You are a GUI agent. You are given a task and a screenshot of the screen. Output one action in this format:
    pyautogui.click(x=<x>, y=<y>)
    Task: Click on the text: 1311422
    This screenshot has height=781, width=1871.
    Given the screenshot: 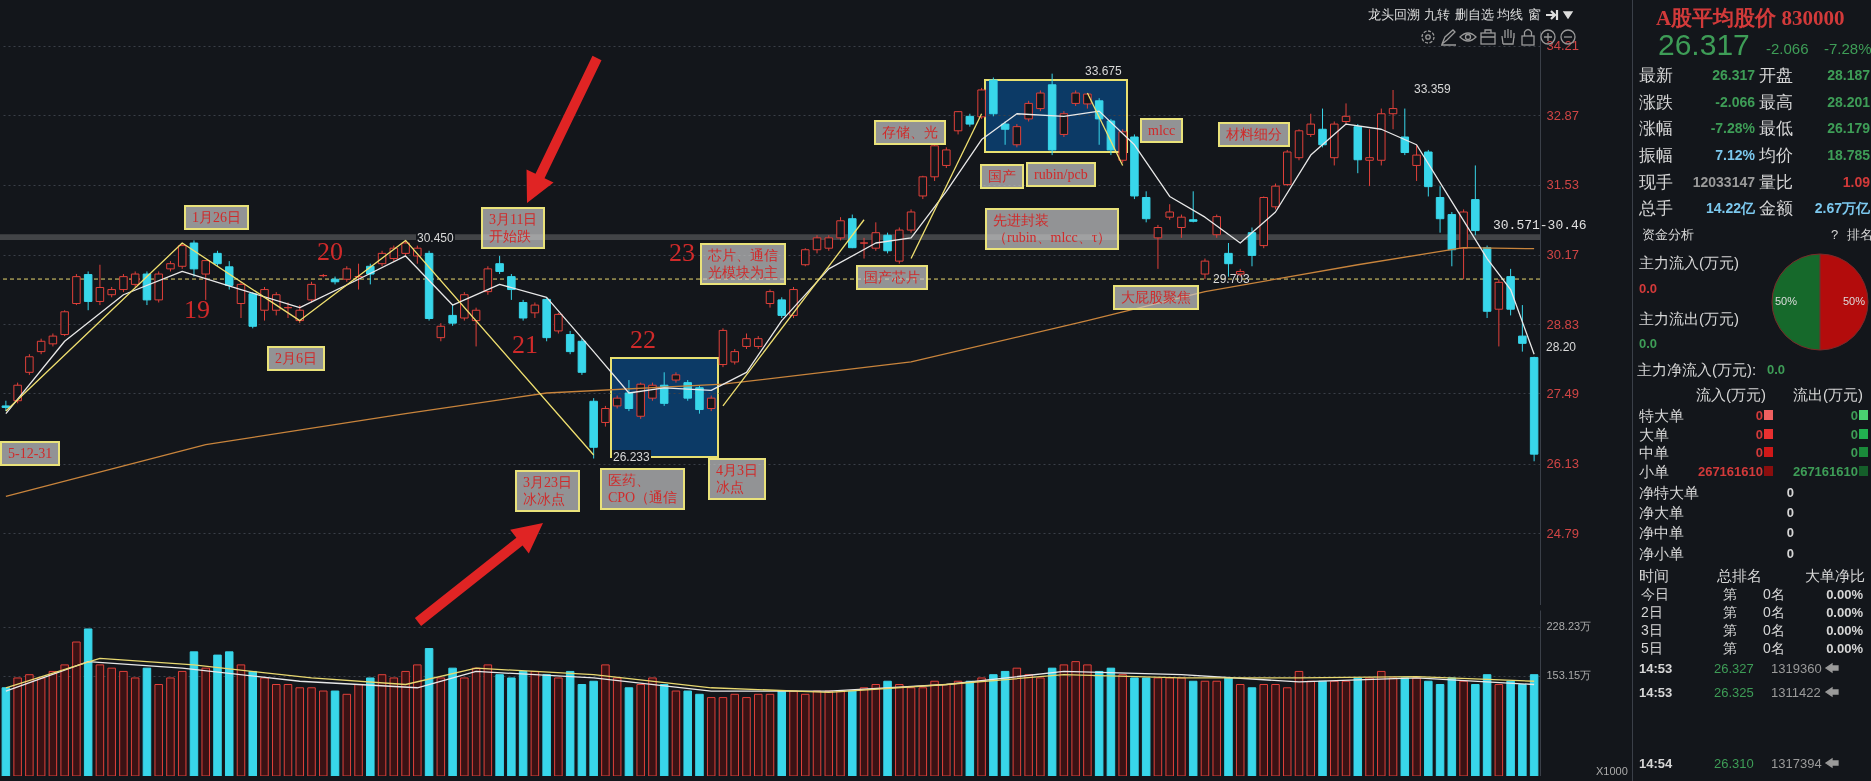 What is the action you would take?
    pyautogui.click(x=1796, y=692)
    